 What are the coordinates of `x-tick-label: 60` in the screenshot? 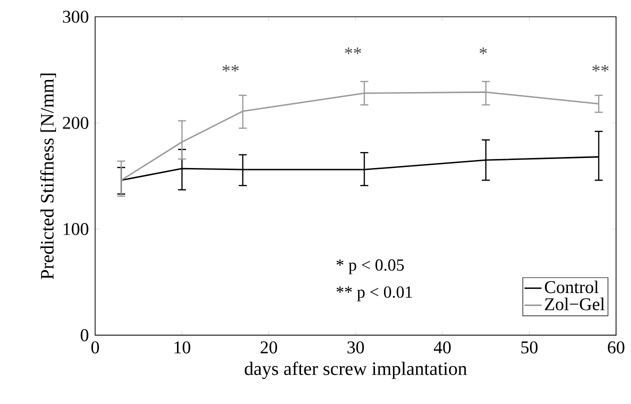 It's located at (616, 347).